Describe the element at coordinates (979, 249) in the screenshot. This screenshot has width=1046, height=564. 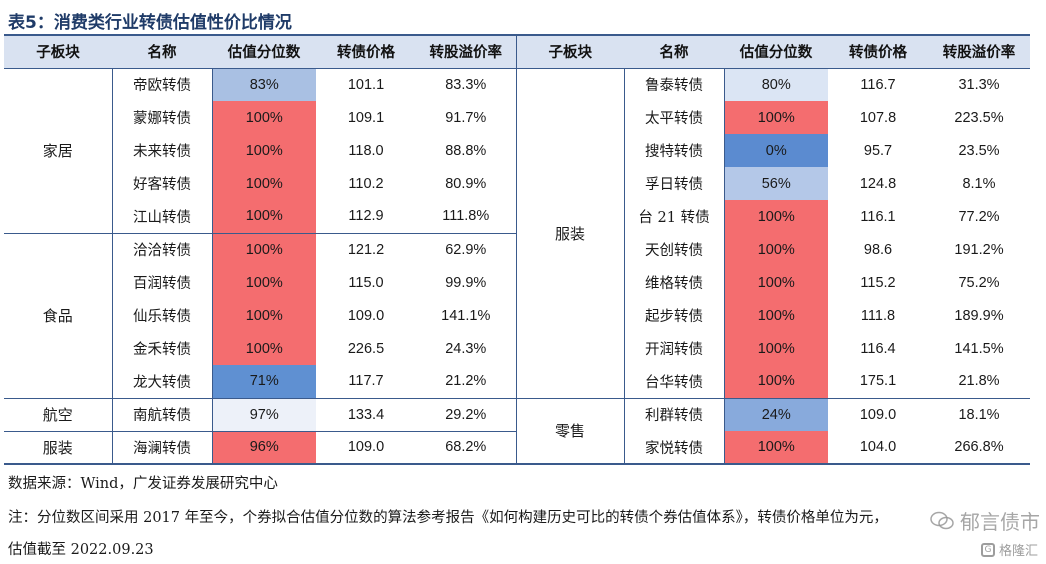
I see `premium-cell: 191.2%` at that location.